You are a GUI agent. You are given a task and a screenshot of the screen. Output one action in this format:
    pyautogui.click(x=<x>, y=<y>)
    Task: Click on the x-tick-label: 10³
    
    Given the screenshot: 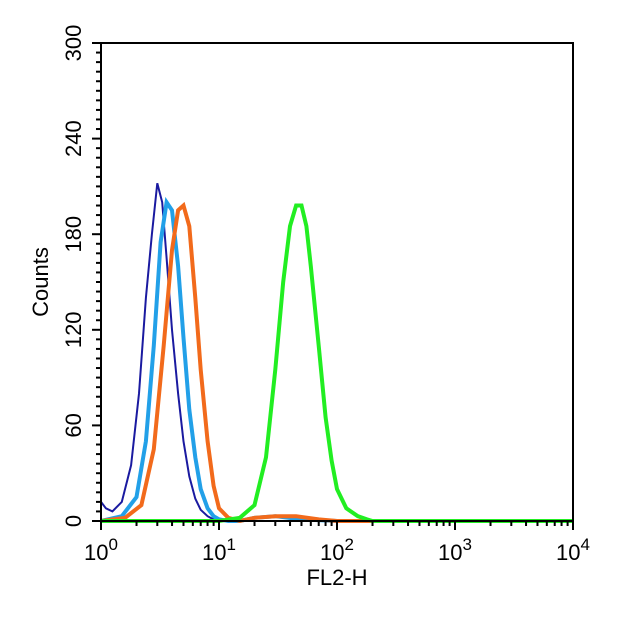 What is the action you would take?
    pyautogui.click(x=455, y=550)
    